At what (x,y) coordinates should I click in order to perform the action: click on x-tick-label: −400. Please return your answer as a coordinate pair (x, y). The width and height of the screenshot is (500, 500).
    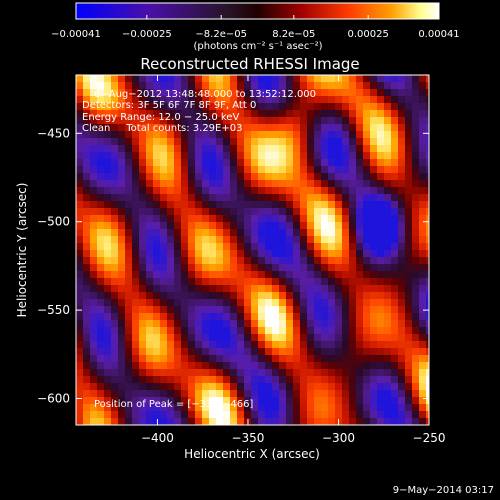
    Looking at the image, I should click on (157, 438).